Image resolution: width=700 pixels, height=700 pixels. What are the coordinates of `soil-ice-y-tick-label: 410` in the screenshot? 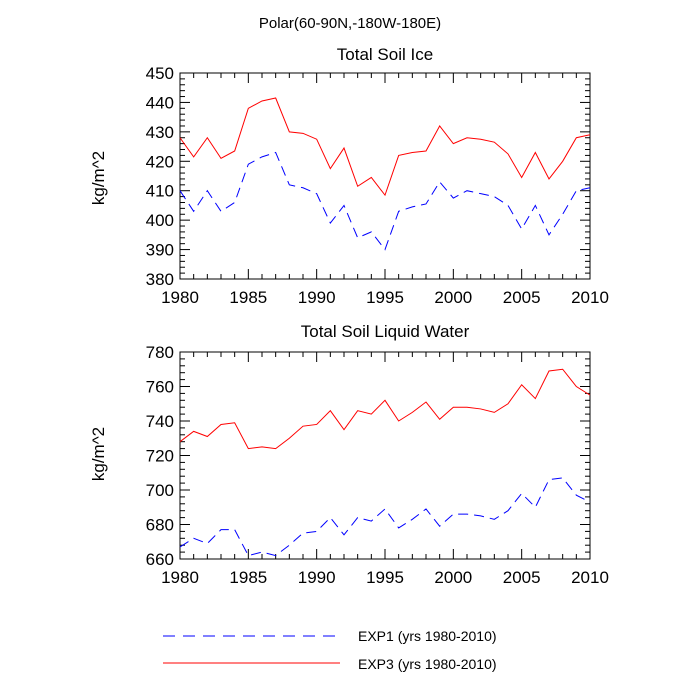 It's located at (160, 191).